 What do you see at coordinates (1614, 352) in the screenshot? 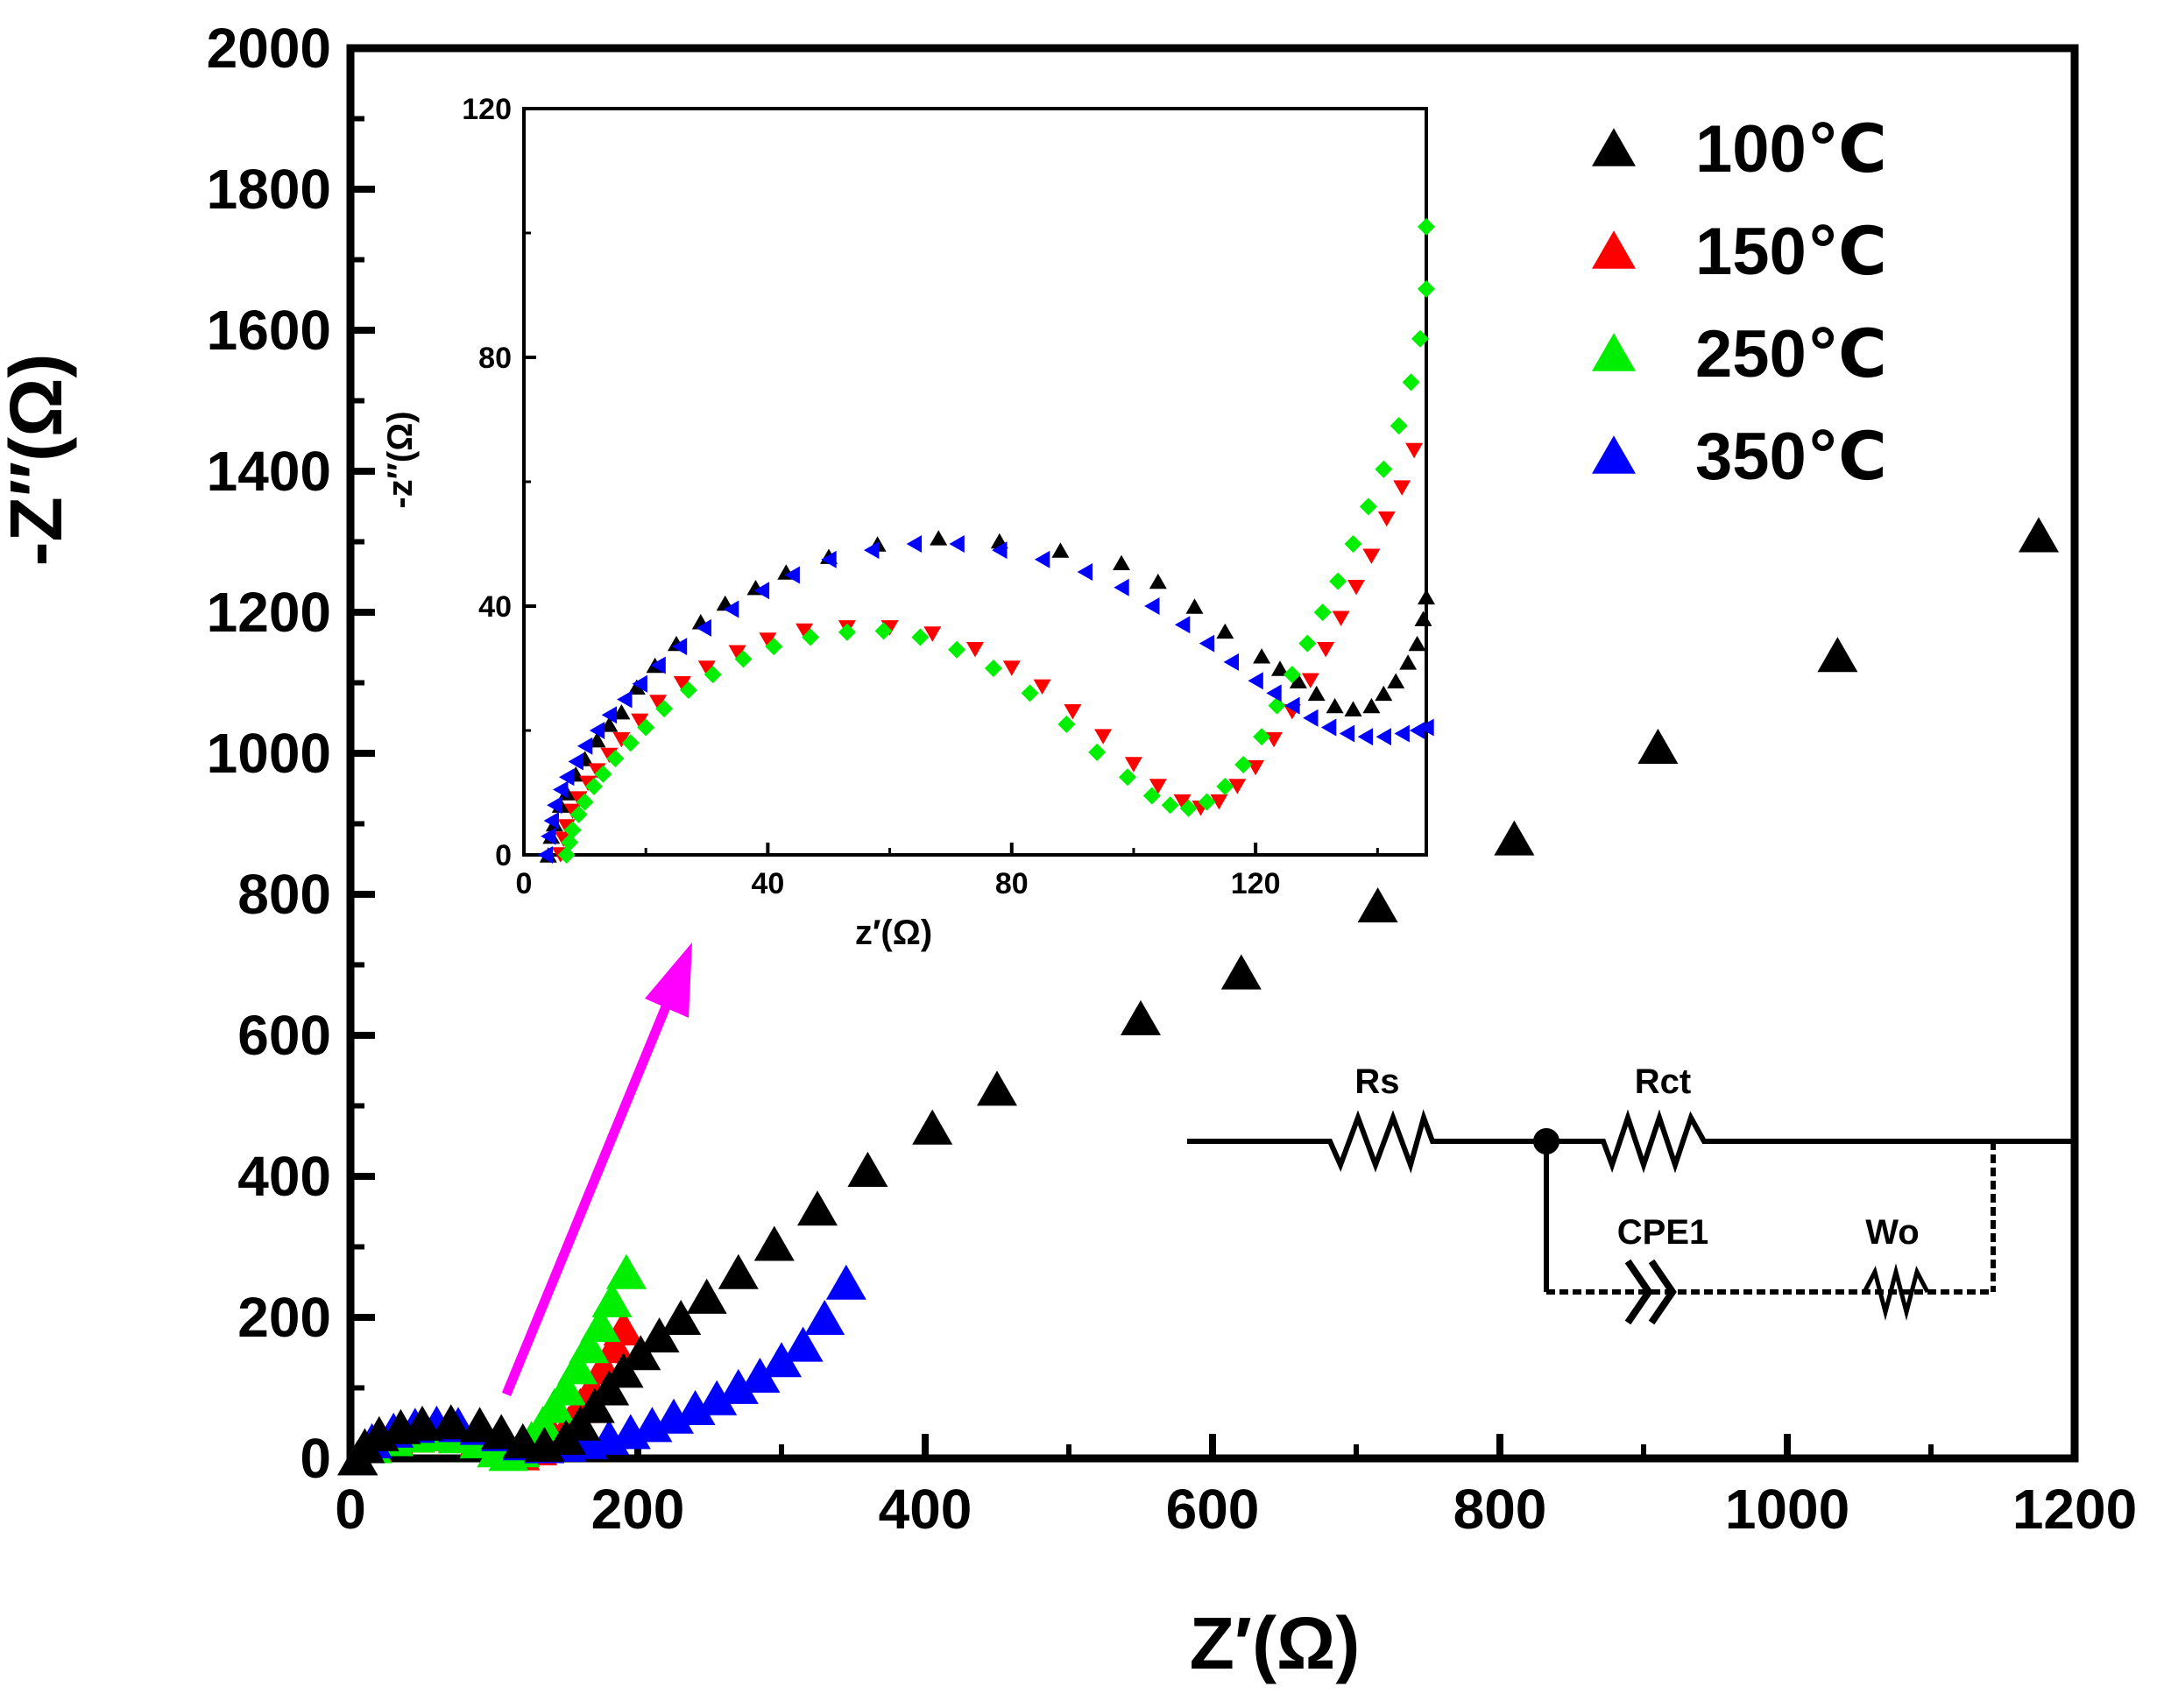
I see `legend-marker` at bounding box center [1614, 352].